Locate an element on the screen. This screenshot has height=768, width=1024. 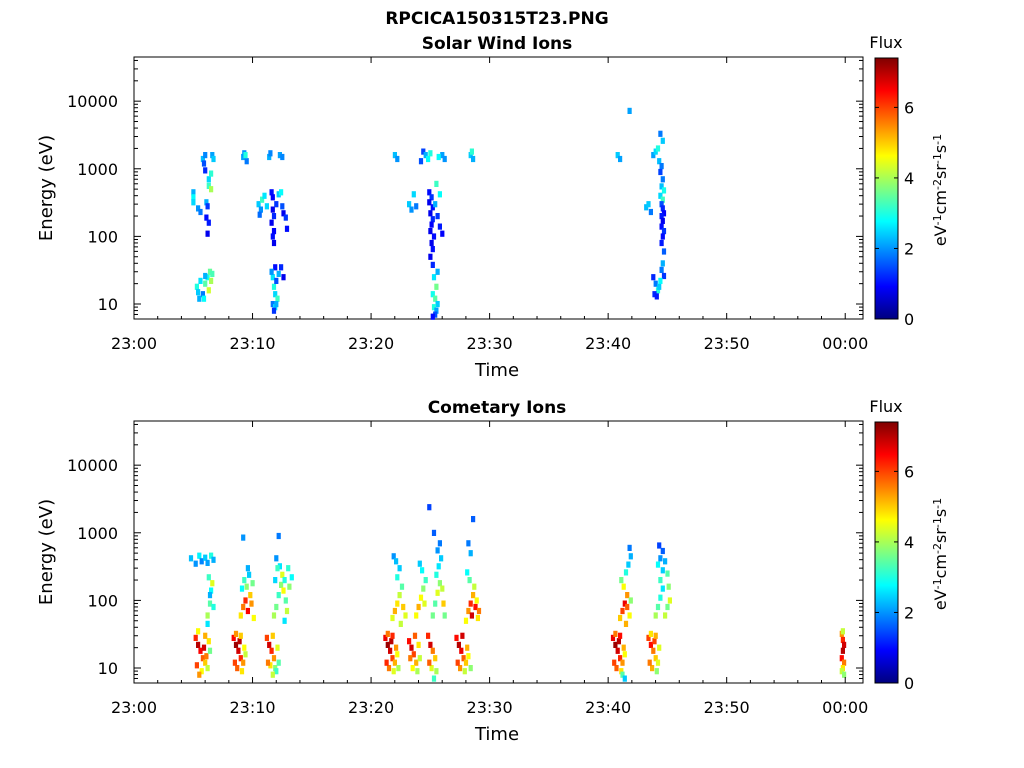
colorbar-cometary: Flux 0 2 4 6 eV-1cm-2sr-1s-1 is located at coordinates (909, 545).